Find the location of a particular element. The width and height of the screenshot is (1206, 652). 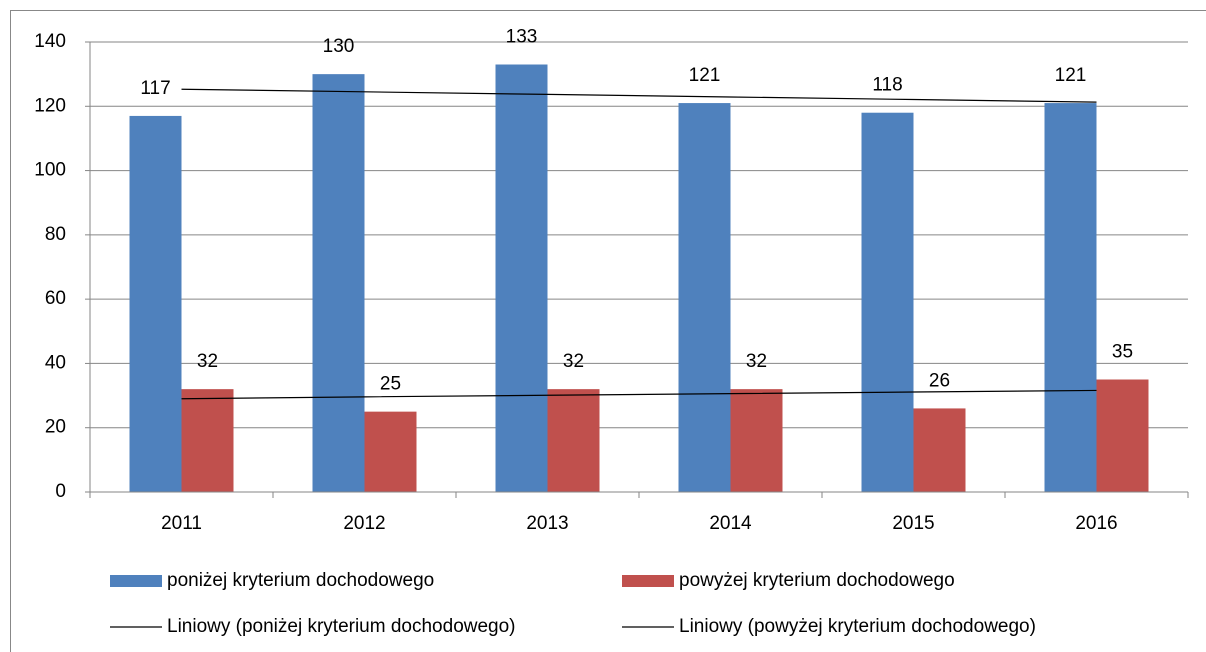

x-tick-label: 2011 is located at coordinates (181, 523).